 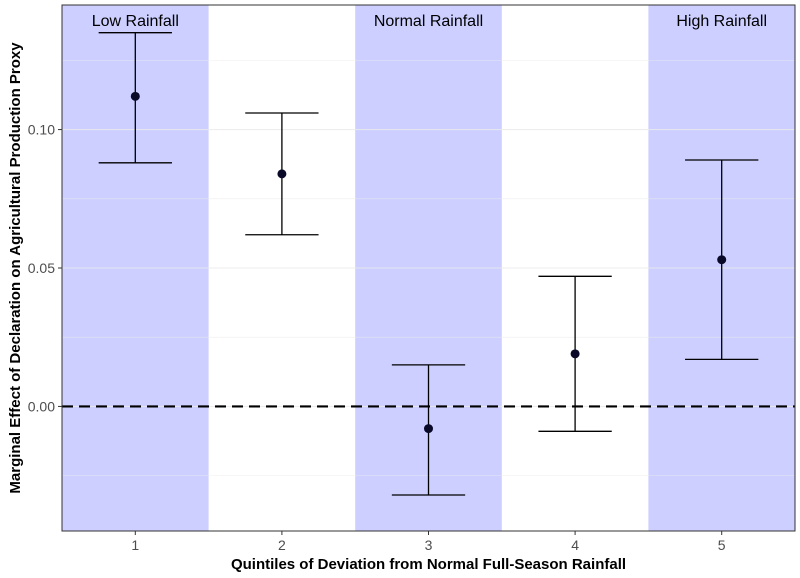 I want to click on y-tick-label: 0.05, so click(x=41, y=268).